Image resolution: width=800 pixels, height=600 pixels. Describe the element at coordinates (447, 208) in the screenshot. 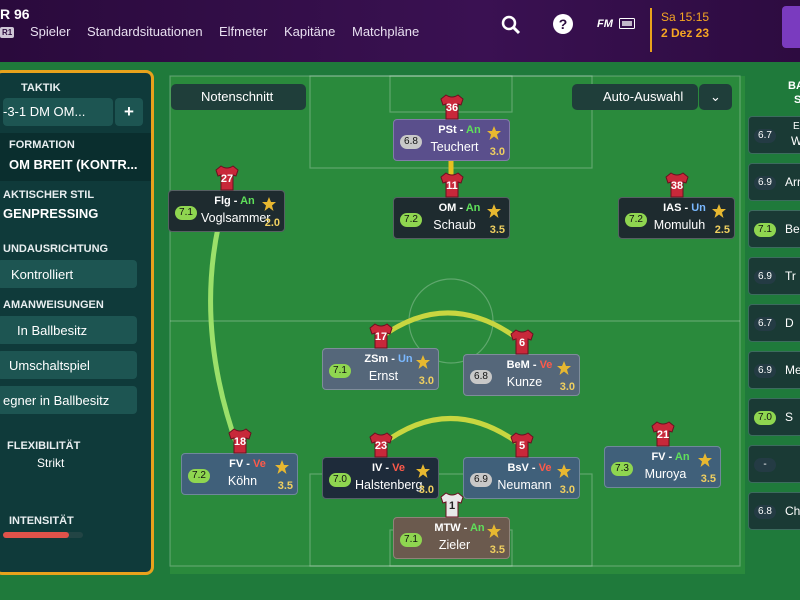

I see `position: OM` at that location.